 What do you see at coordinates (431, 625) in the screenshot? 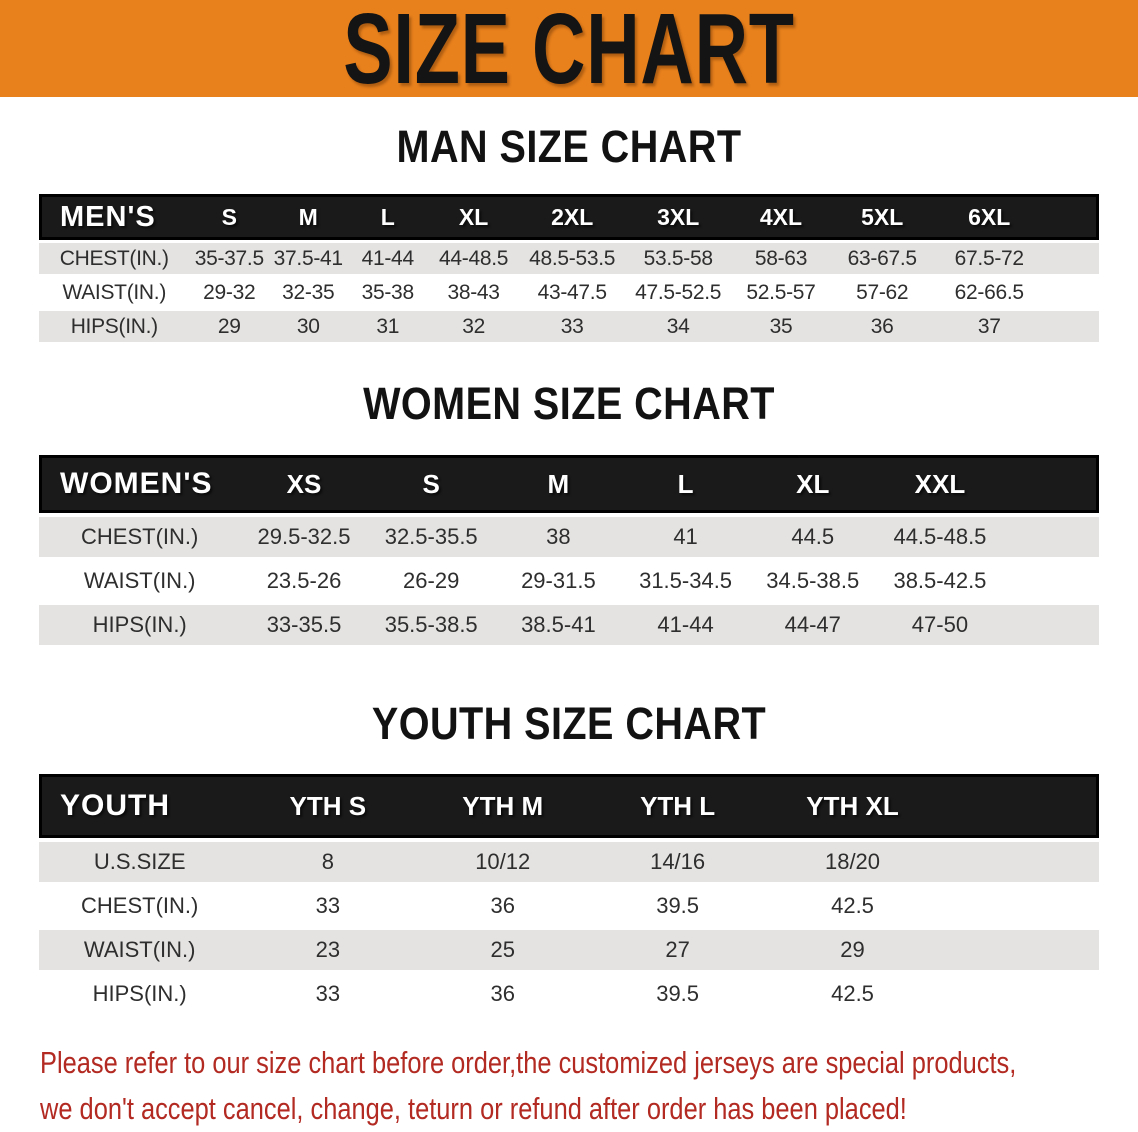
I see `size-cell: 35.5-38.5` at bounding box center [431, 625].